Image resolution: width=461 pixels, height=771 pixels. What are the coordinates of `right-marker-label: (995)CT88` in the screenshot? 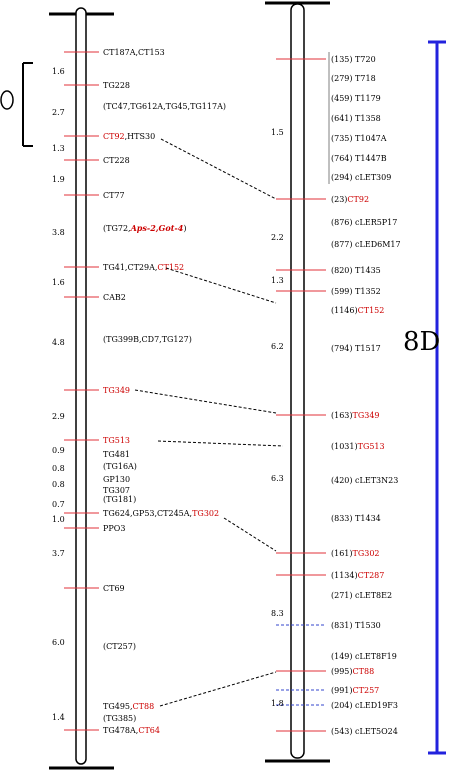 It's located at (352, 671).